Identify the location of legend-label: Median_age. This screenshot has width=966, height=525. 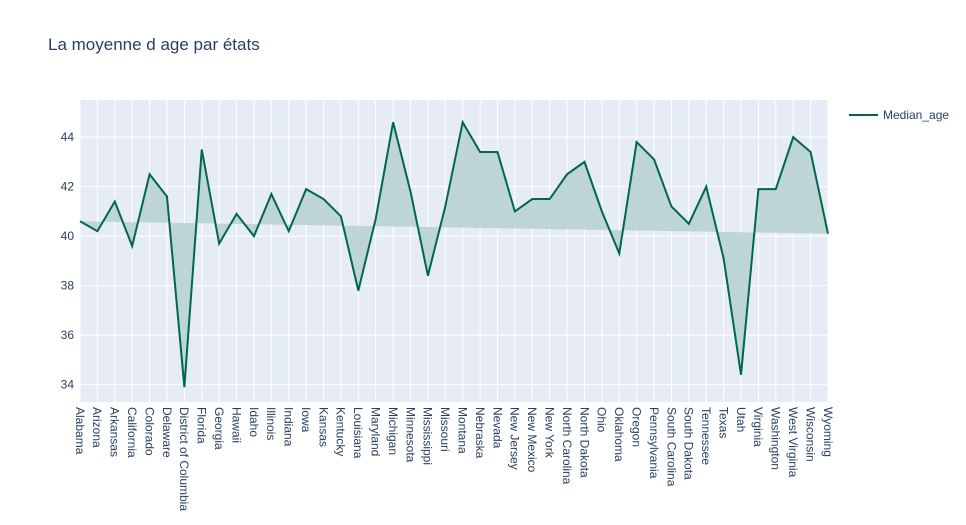
(916, 115).